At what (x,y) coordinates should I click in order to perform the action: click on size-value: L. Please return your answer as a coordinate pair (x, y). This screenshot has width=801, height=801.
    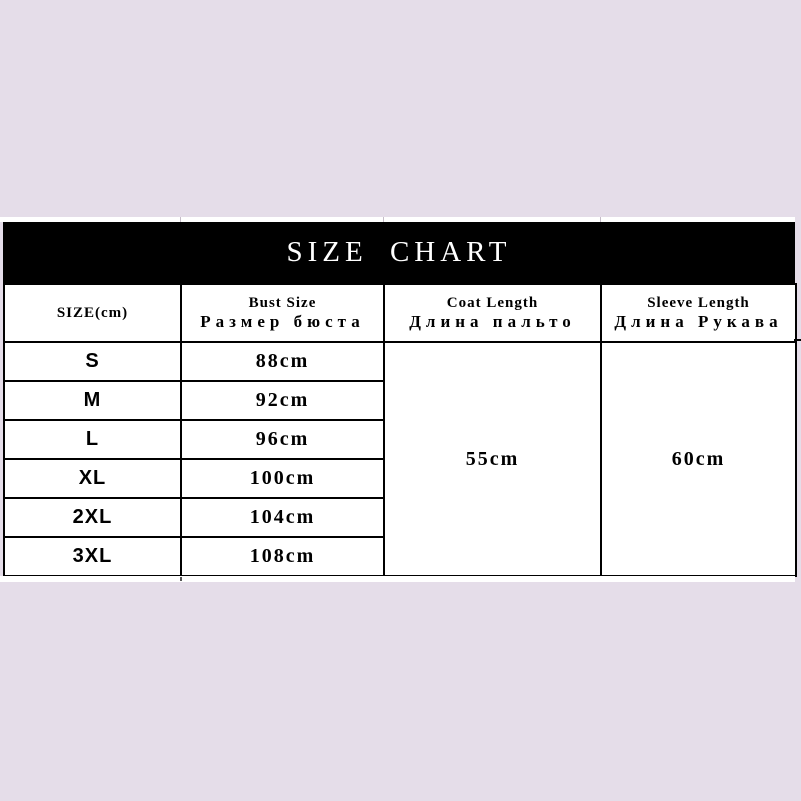
    Looking at the image, I should click on (92, 439).